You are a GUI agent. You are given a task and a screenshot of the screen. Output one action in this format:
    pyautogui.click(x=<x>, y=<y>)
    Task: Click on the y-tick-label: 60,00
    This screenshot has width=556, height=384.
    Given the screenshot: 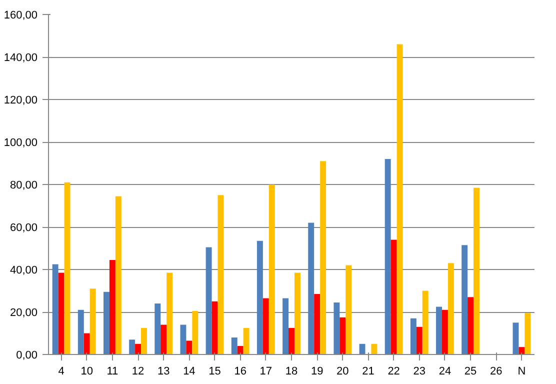 What is the action you would take?
    pyautogui.click(x=24, y=228)
    